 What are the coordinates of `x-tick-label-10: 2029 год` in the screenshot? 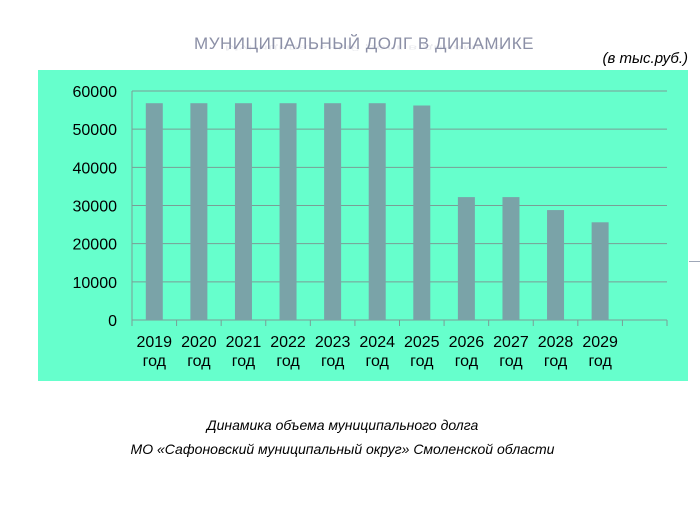 It's located at (600, 352).